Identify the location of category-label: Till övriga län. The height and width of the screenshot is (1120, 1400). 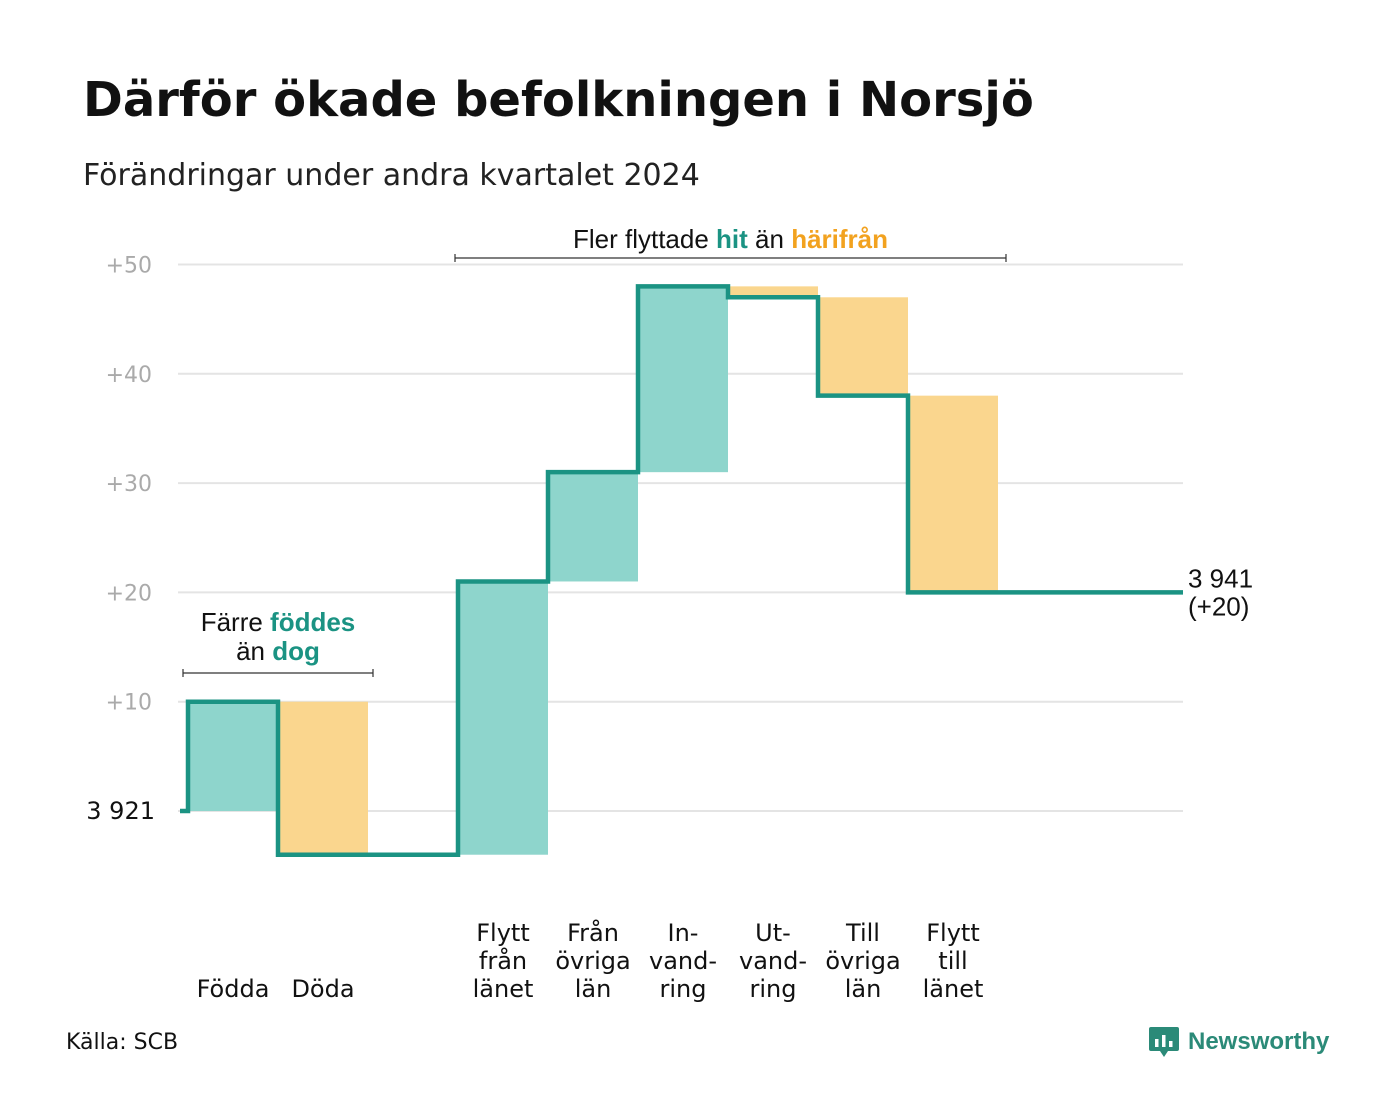
(862, 961).